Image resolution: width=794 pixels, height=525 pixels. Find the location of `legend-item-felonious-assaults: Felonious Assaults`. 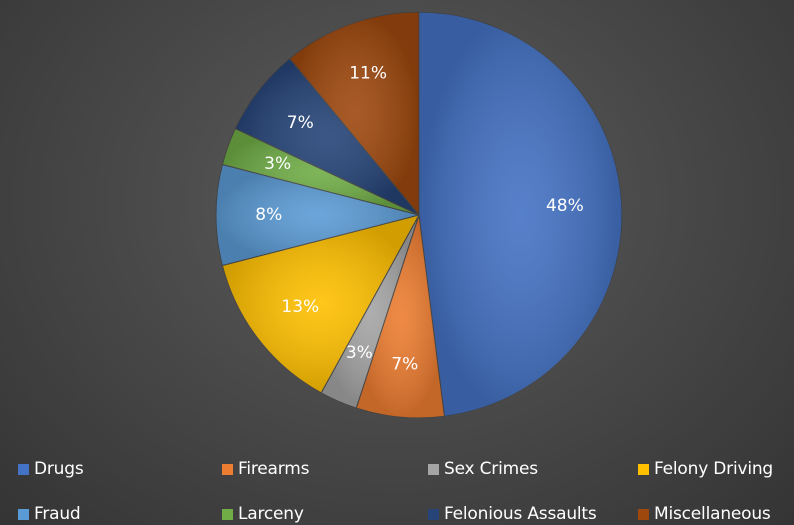

legend-item-felonious-assaults: Felonious Assaults is located at coordinates (512, 513).